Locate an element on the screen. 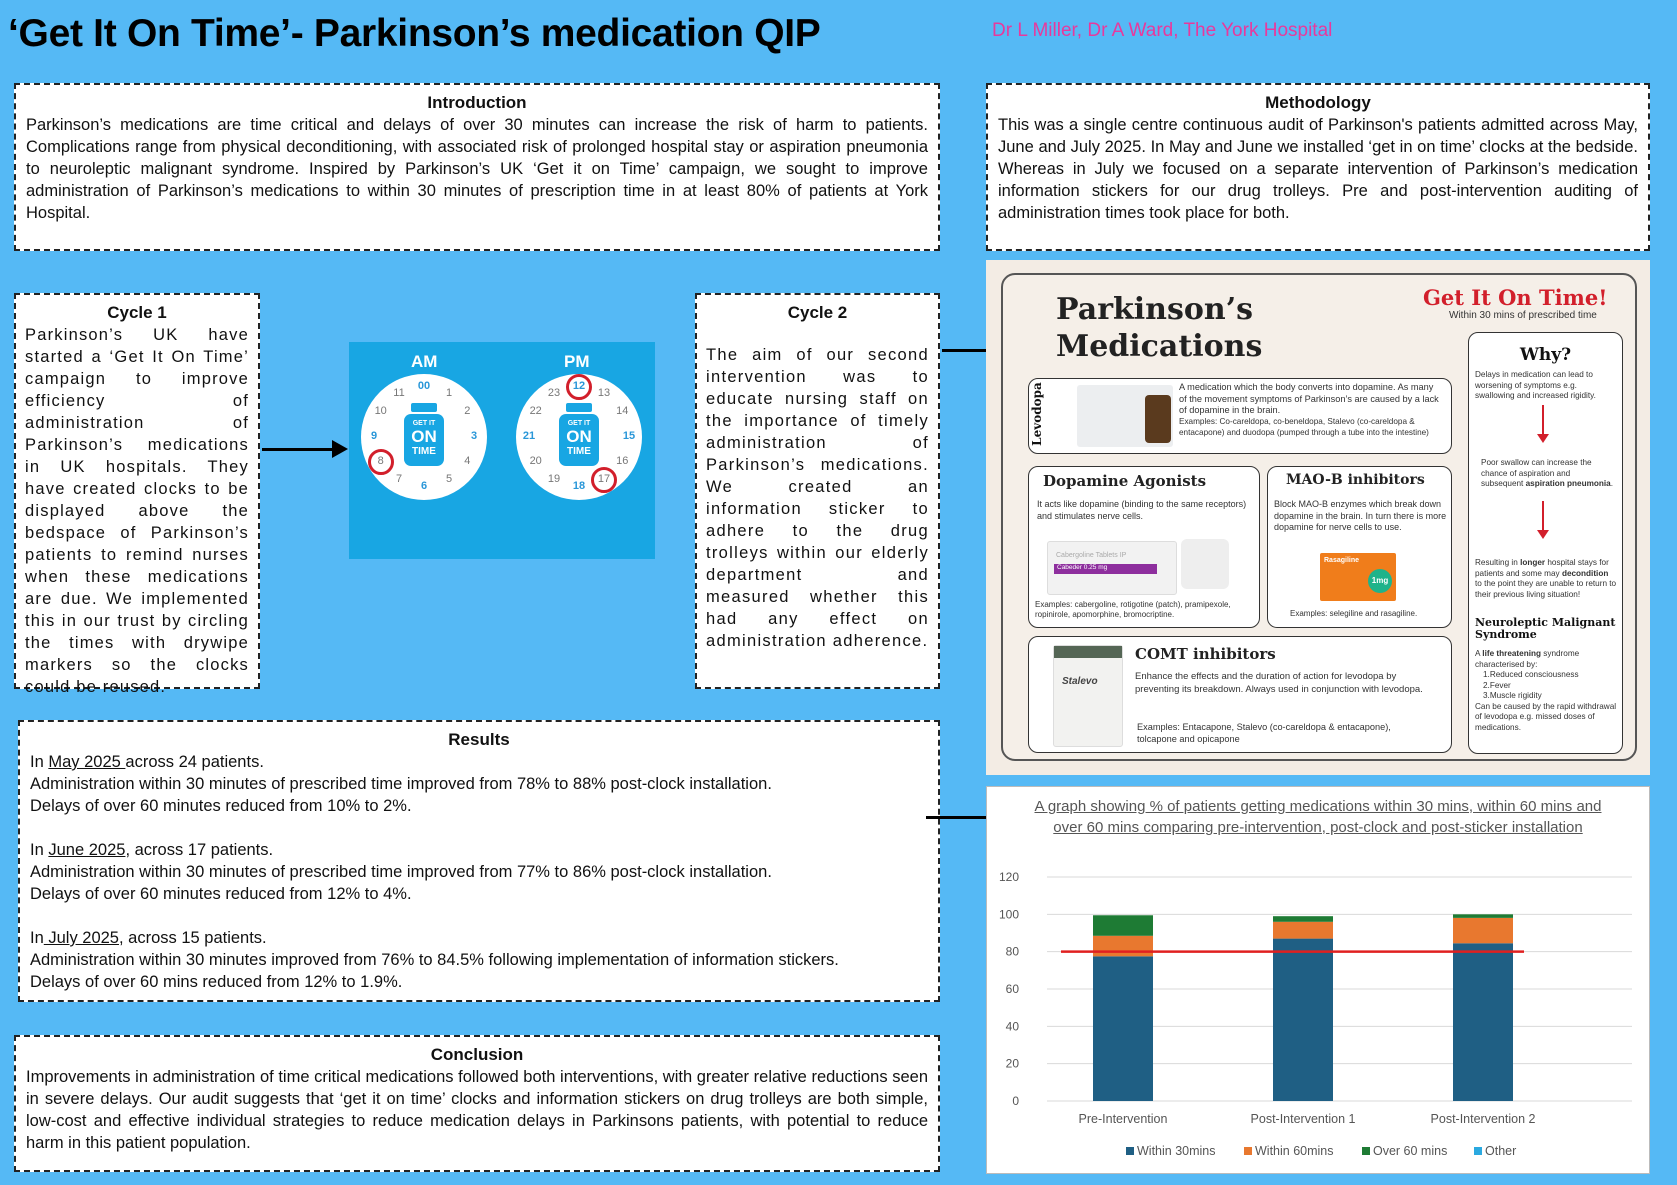 Image resolution: width=1677 pixels, height=1185 pixels. levodopa-label: Levodopa is located at coordinates (1037, 414).